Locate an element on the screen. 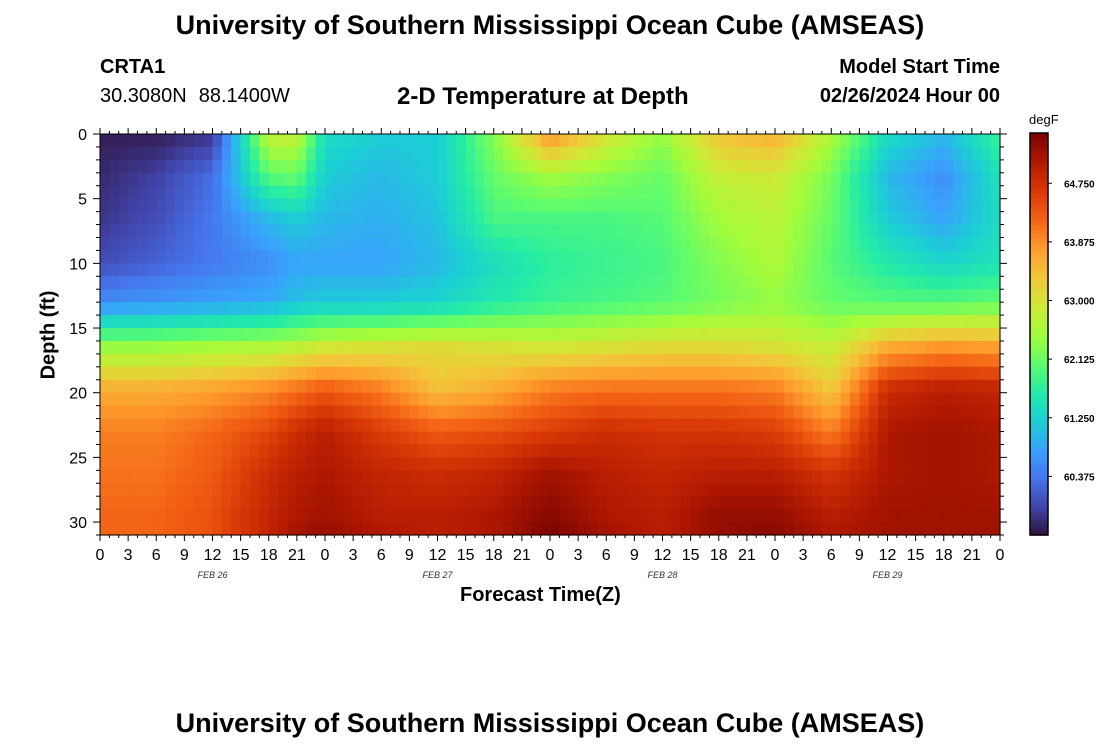 Image resolution: width=1100 pixels, height=750 pixels. x-tick-label: 6 is located at coordinates (381, 555).